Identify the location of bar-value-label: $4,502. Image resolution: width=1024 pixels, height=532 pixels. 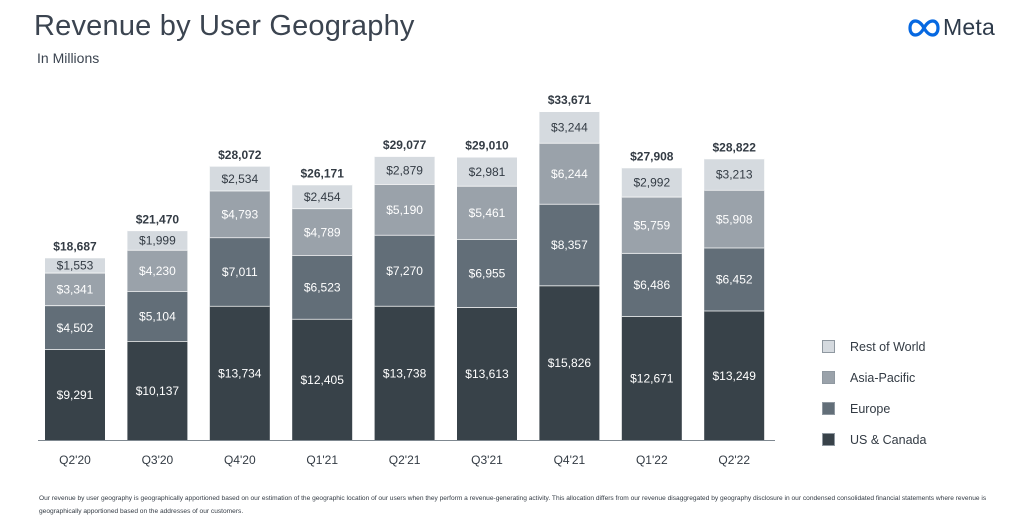
(75, 328).